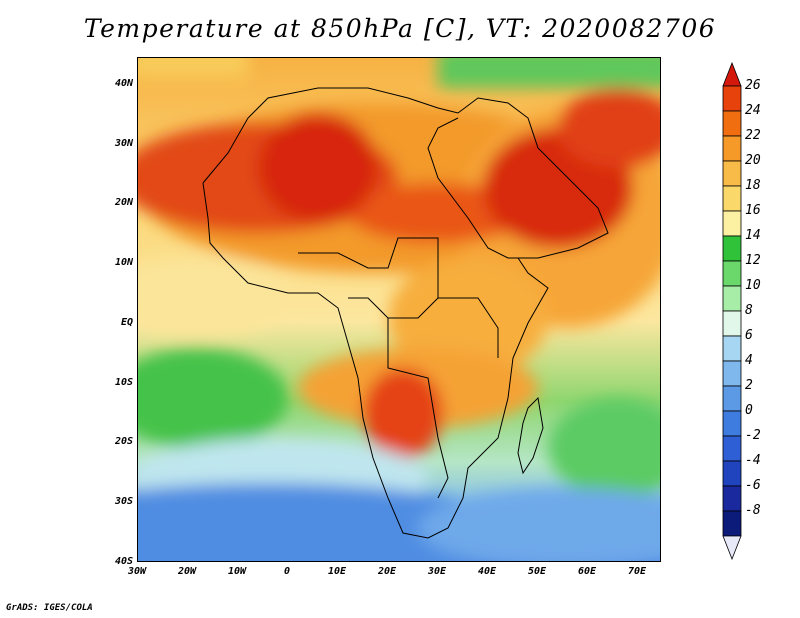 This screenshot has height=618, width=800. Describe the element at coordinates (123, 442) in the screenshot. I see `lat-tick-label: 20S` at that location.